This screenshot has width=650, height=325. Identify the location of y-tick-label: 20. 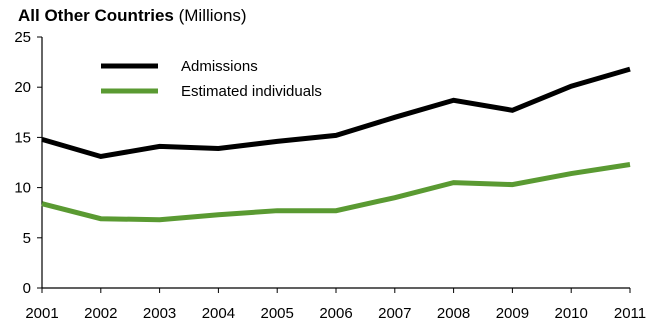
(22, 87).